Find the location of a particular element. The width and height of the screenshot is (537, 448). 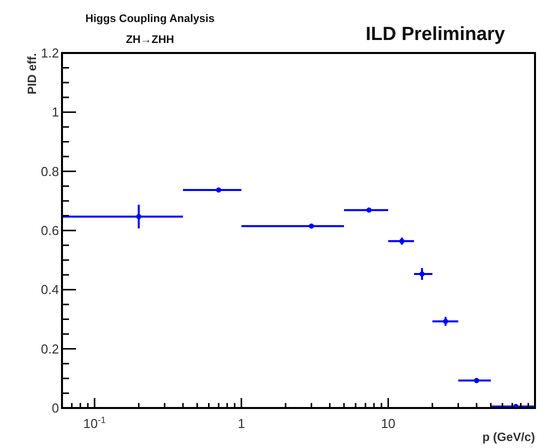

y-axis-title: PID eff. is located at coordinates (32, 73).